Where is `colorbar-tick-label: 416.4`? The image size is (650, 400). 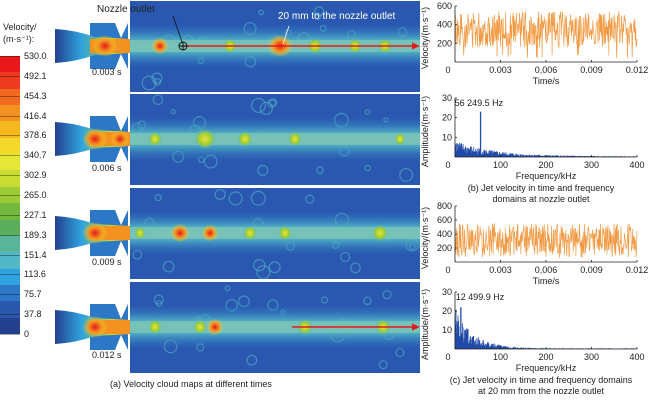
colorbar-tick-label: 416.4 is located at coordinates (35, 115).